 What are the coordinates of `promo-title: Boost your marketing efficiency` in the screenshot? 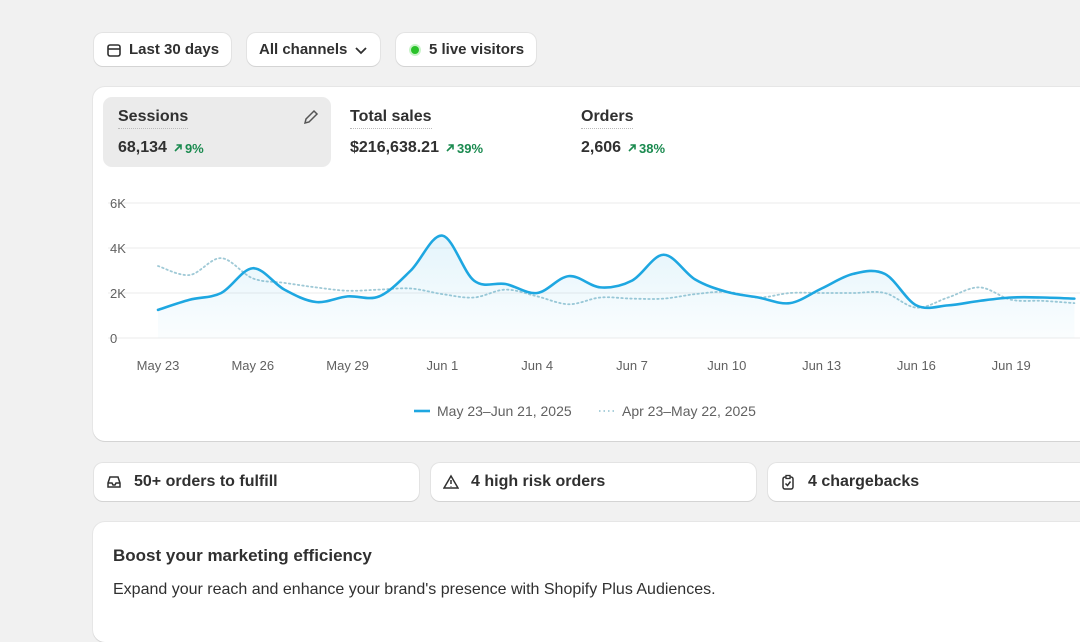 It's located at (242, 555).